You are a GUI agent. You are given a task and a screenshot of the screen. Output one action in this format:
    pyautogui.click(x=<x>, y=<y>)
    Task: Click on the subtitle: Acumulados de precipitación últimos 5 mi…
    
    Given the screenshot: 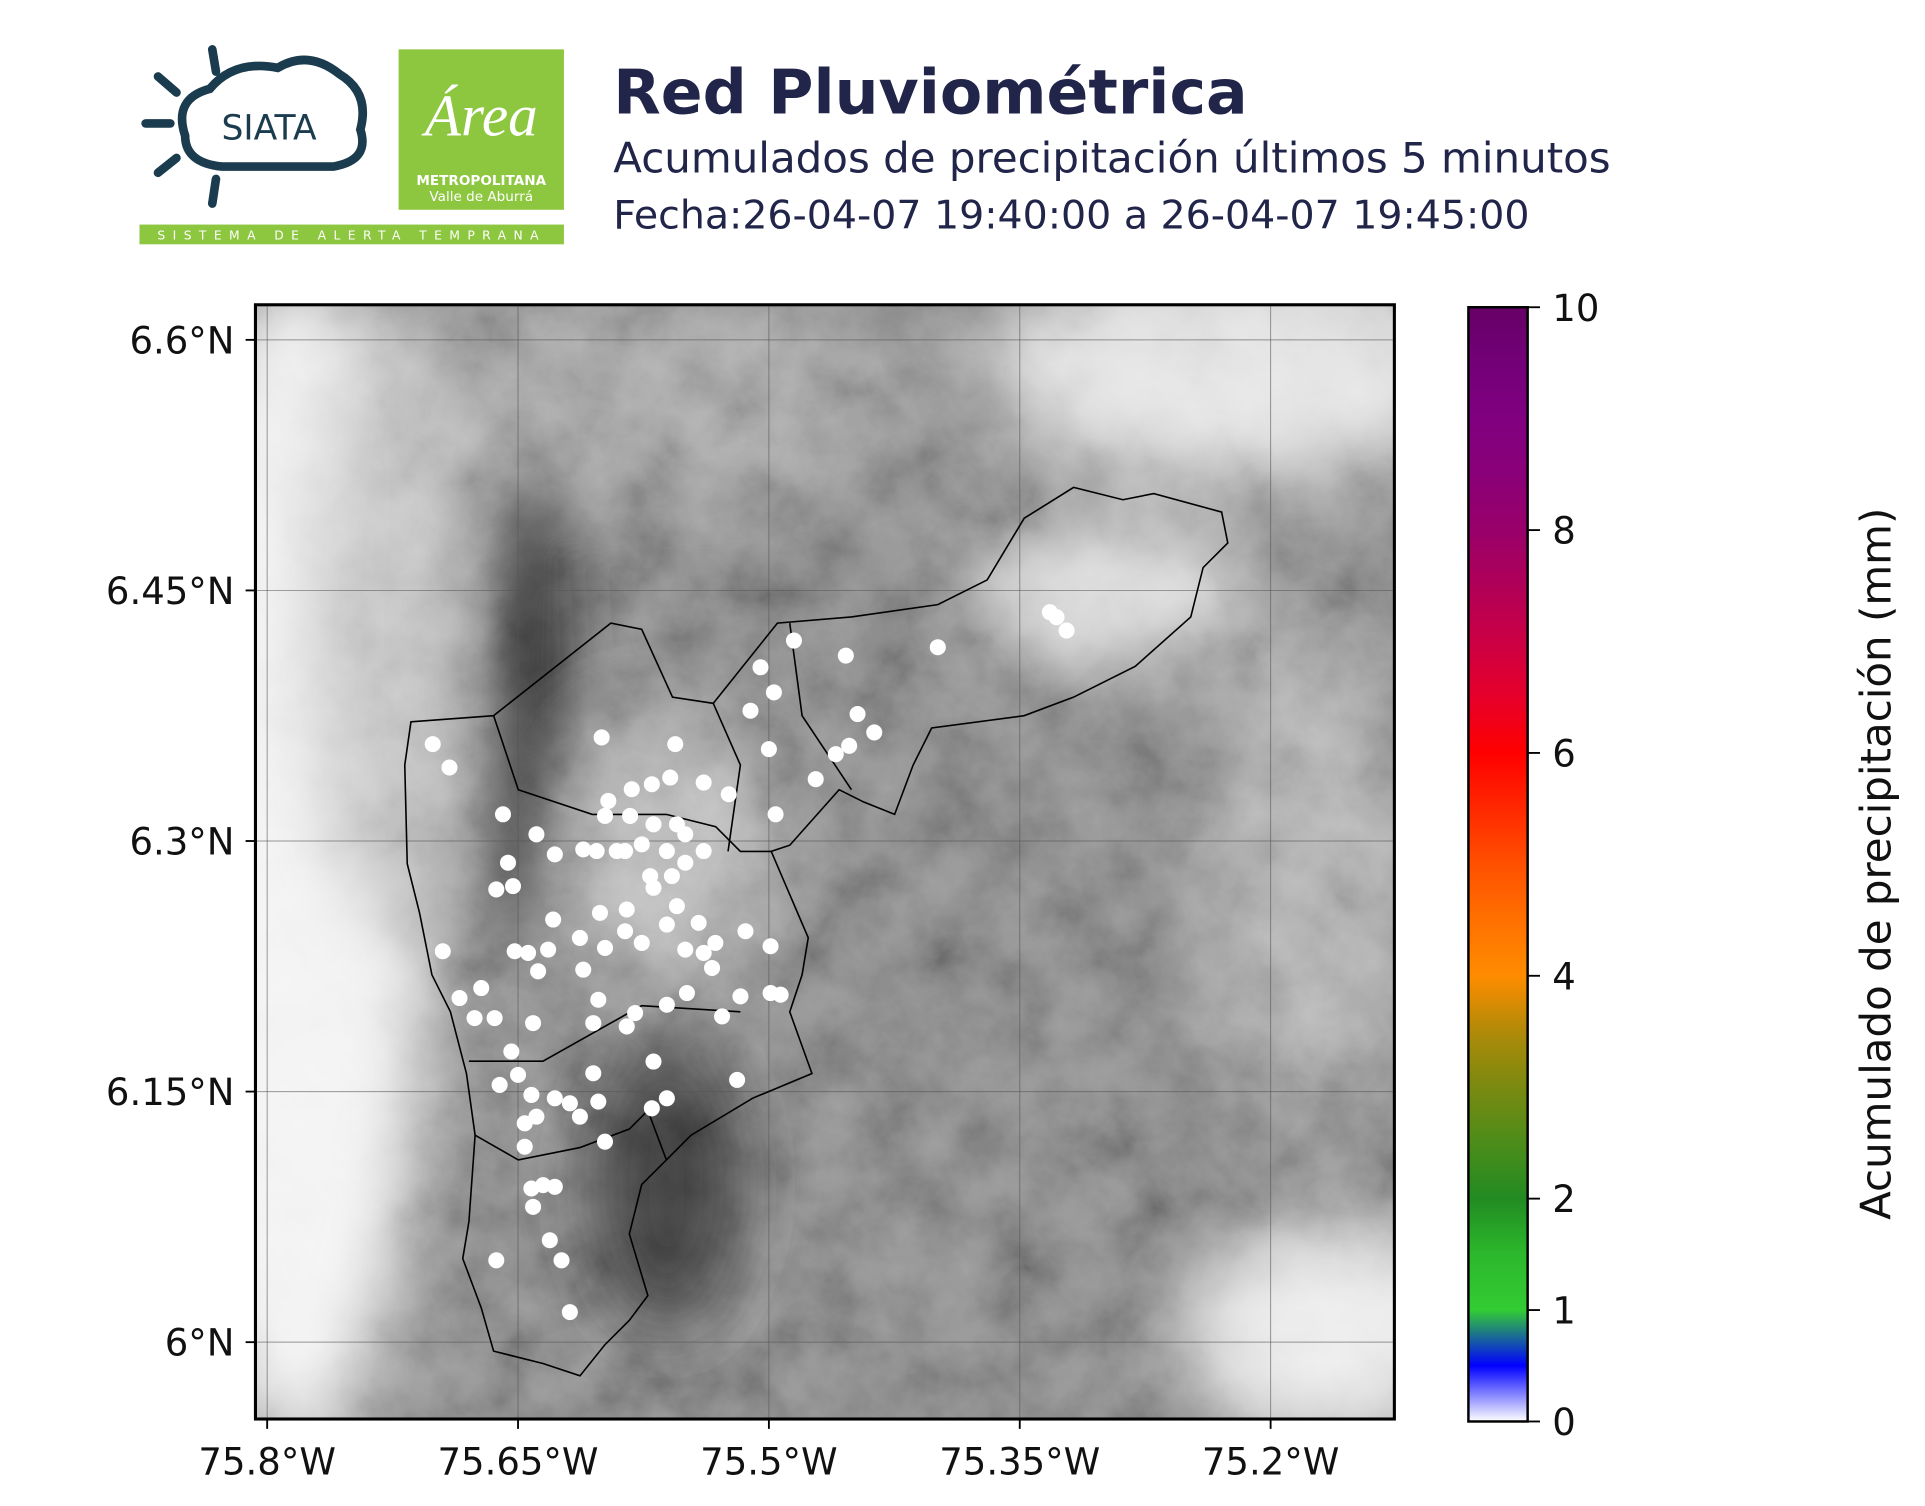 What is the action you would take?
    pyautogui.click(x=1111, y=158)
    